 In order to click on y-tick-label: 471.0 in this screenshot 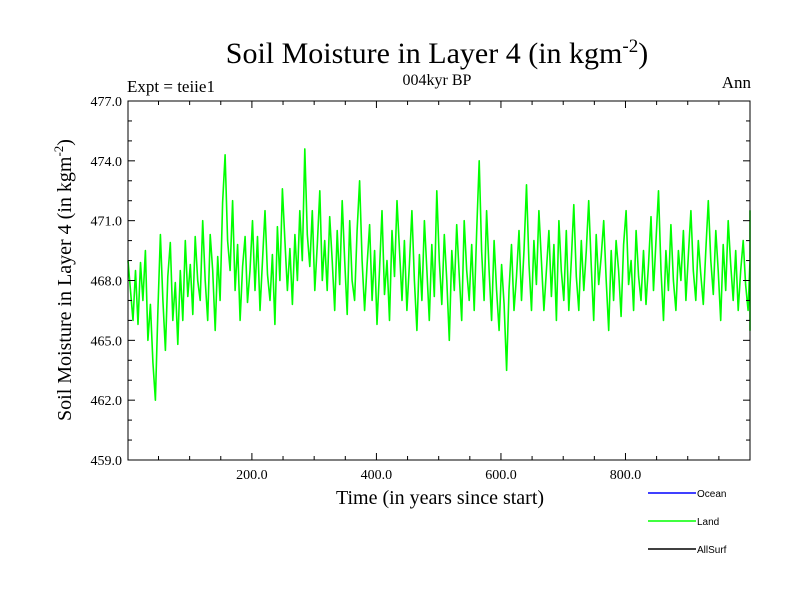, I will do `click(107, 222)`.